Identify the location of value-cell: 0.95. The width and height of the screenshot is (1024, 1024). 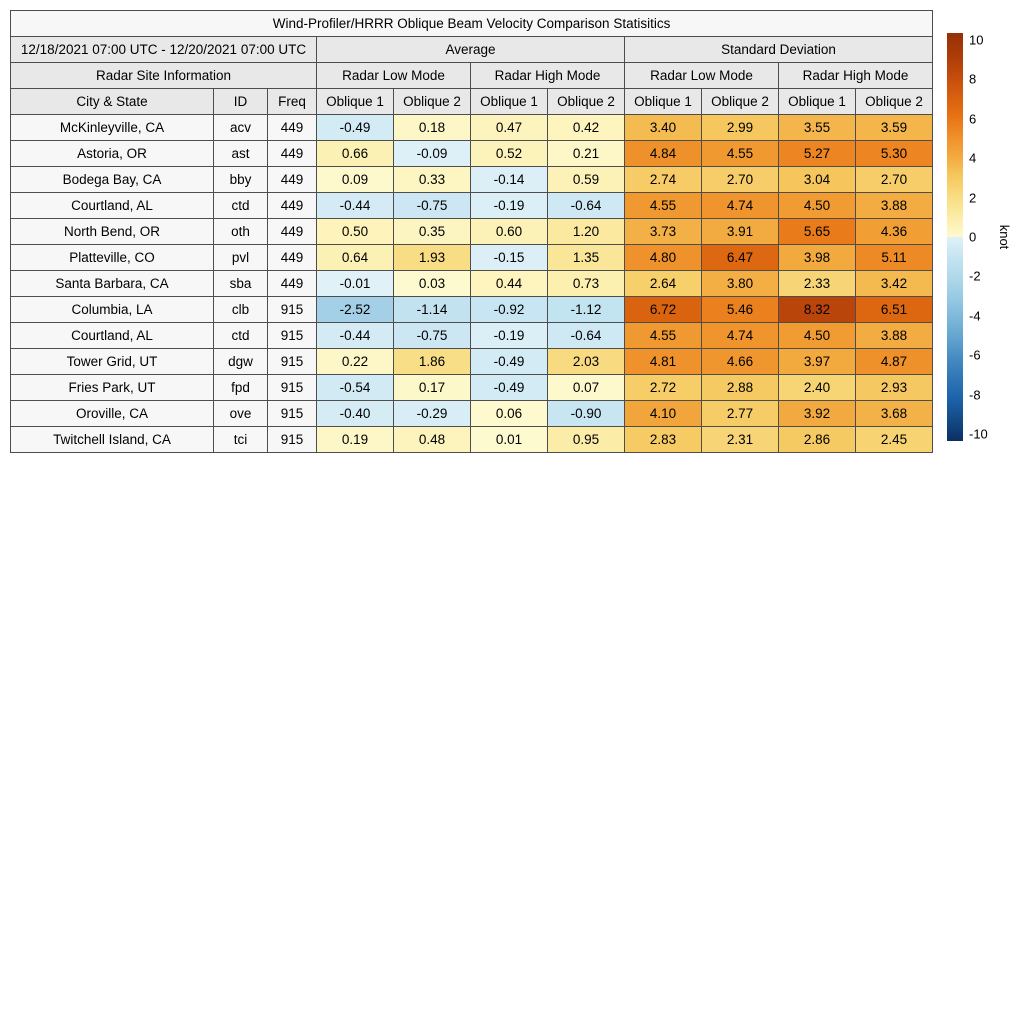
(586, 439).